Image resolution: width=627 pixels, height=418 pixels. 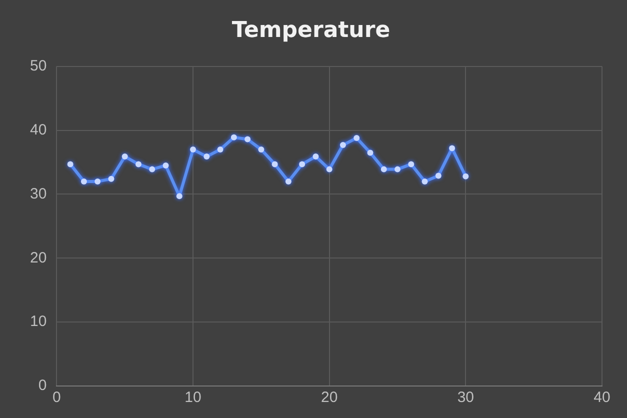 I want to click on y-tick-label: 20, so click(x=38, y=257).